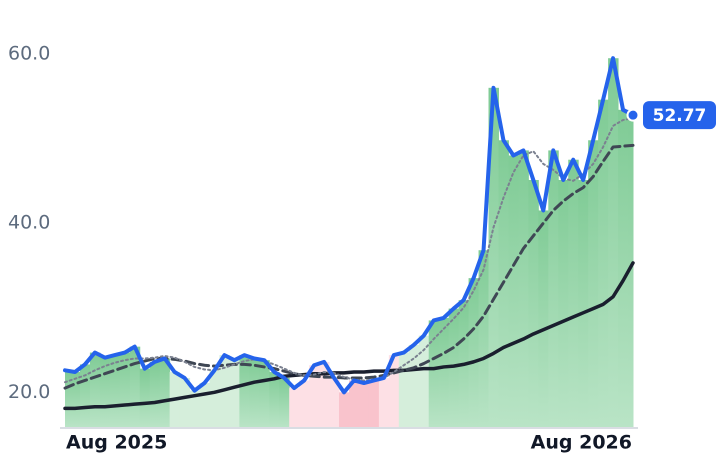  What do you see at coordinates (29, 223) in the screenshot?
I see `y-tick-label: 40.0` at bounding box center [29, 223].